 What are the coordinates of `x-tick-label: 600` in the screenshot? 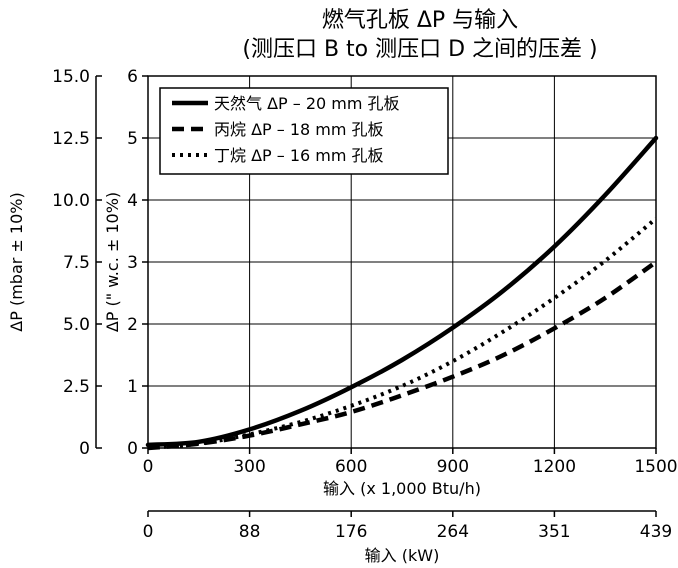 It's located at (351, 467).